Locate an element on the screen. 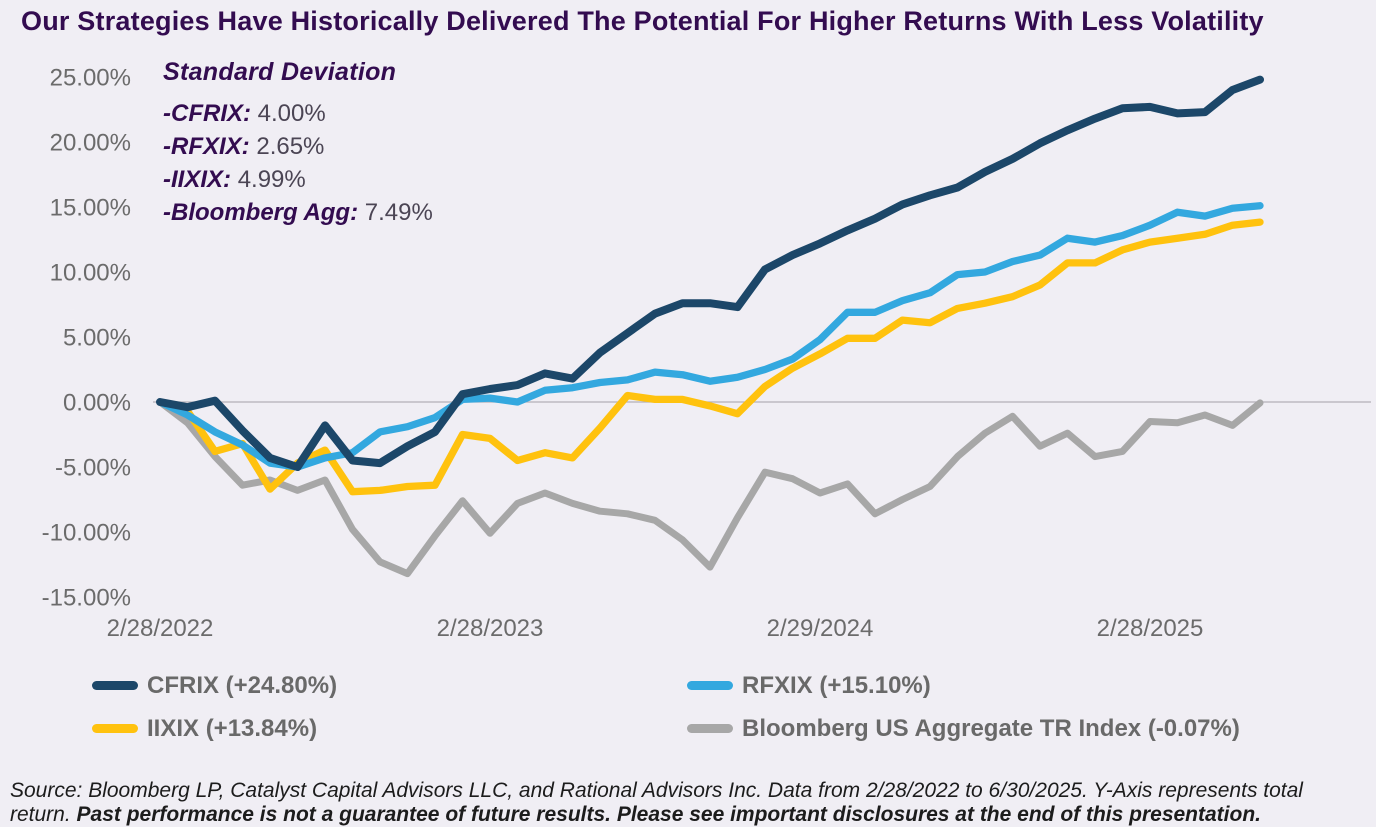  legend-entry-iixix: IIXIX (+13.84%) is located at coordinates (389, 729).